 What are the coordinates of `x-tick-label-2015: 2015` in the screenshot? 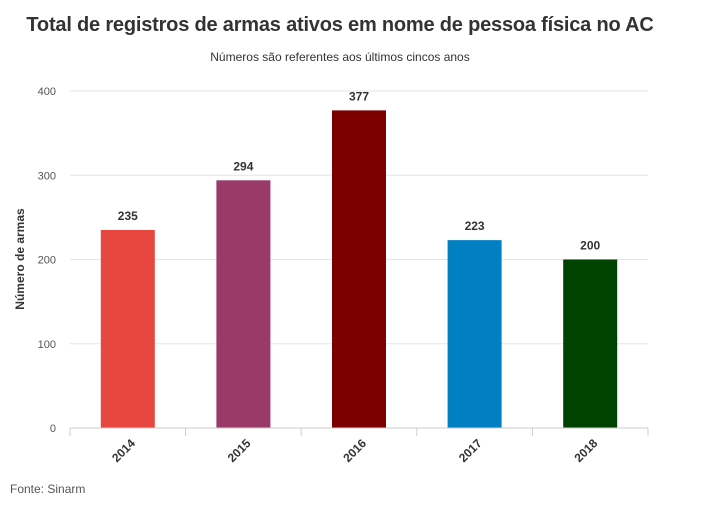 It's located at (239, 450).